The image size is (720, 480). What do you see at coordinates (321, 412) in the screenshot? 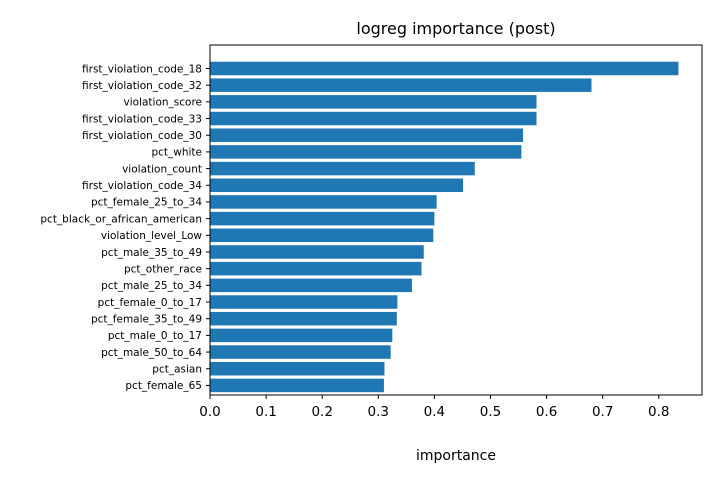
I see `x-tick-label: 0.2` at bounding box center [321, 412].